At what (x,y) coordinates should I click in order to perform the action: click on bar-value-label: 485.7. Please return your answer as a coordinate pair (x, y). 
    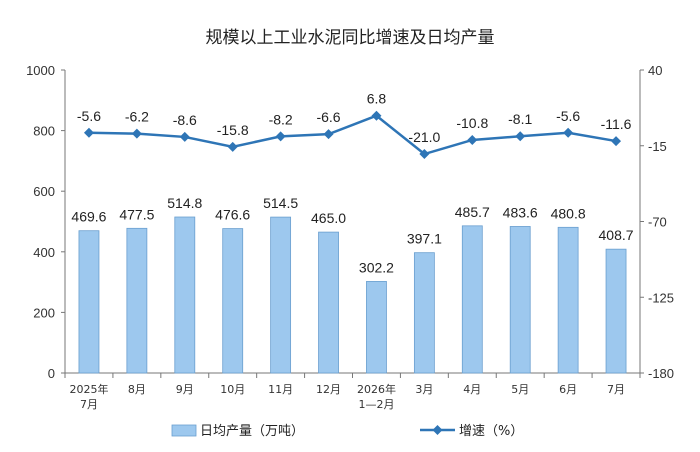
    Looking at the image, I should click on (472, 212).